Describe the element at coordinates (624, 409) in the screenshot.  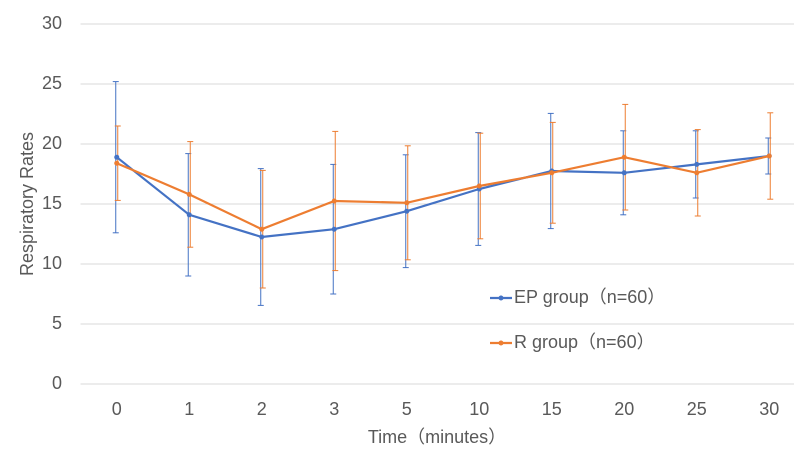
I see `x-tick-label: 20` at that location.